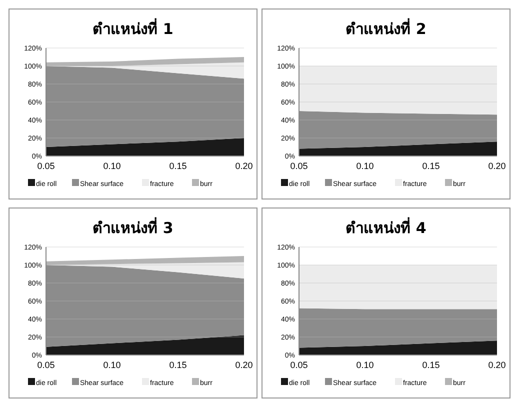 The width and height of the screenshot is (513, 403). Describe the element at coordinates (133, 28) in the screenshot. I see `chart-title: ตำแหน่งที่ 1` at that location.